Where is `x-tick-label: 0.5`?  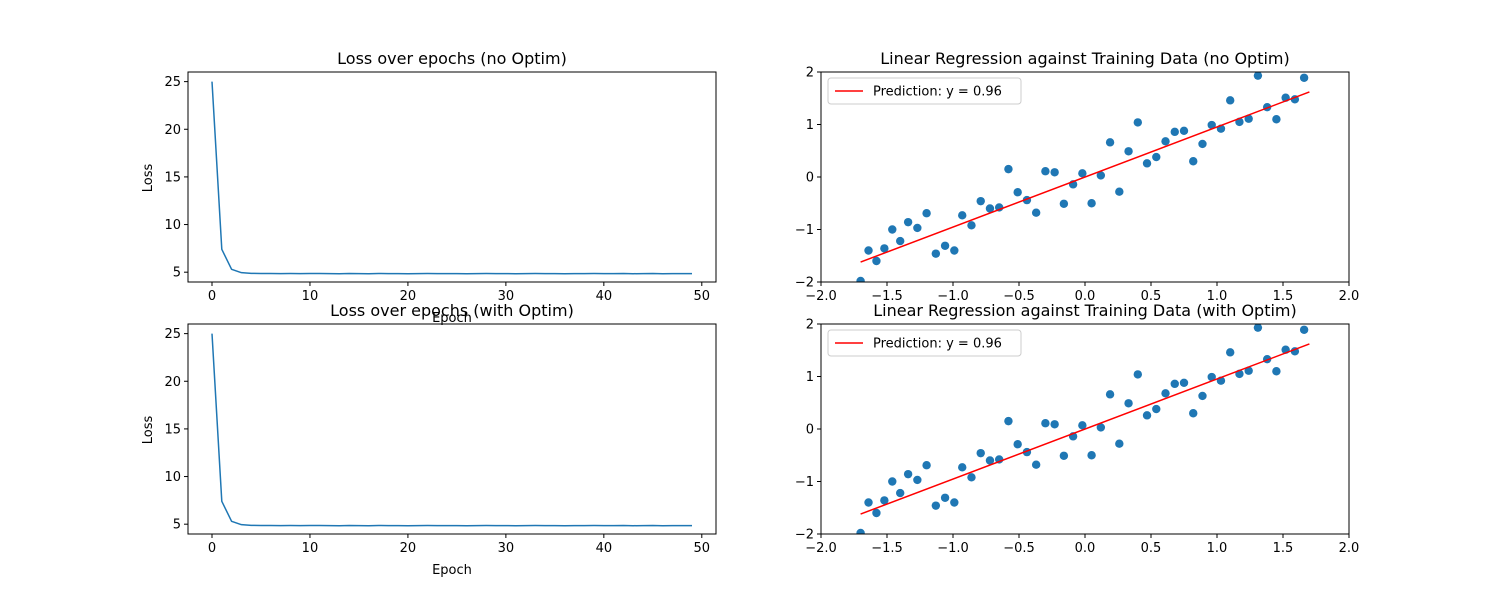
x-tick-label: 0.5 is located at coordinates (1151, 548).